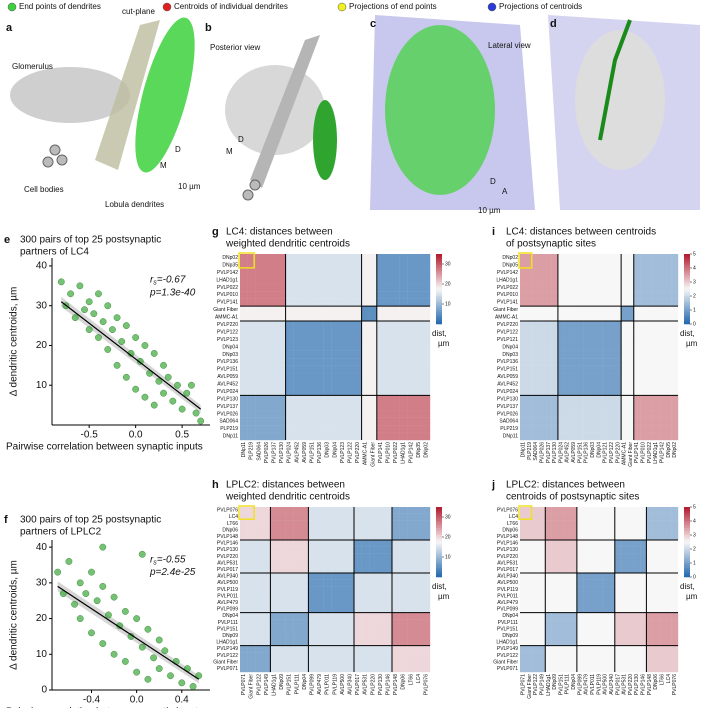 The height and width of the screenshot is (713, 707). I want to click on chart-title: LC4: distances between, so click(279, 232).